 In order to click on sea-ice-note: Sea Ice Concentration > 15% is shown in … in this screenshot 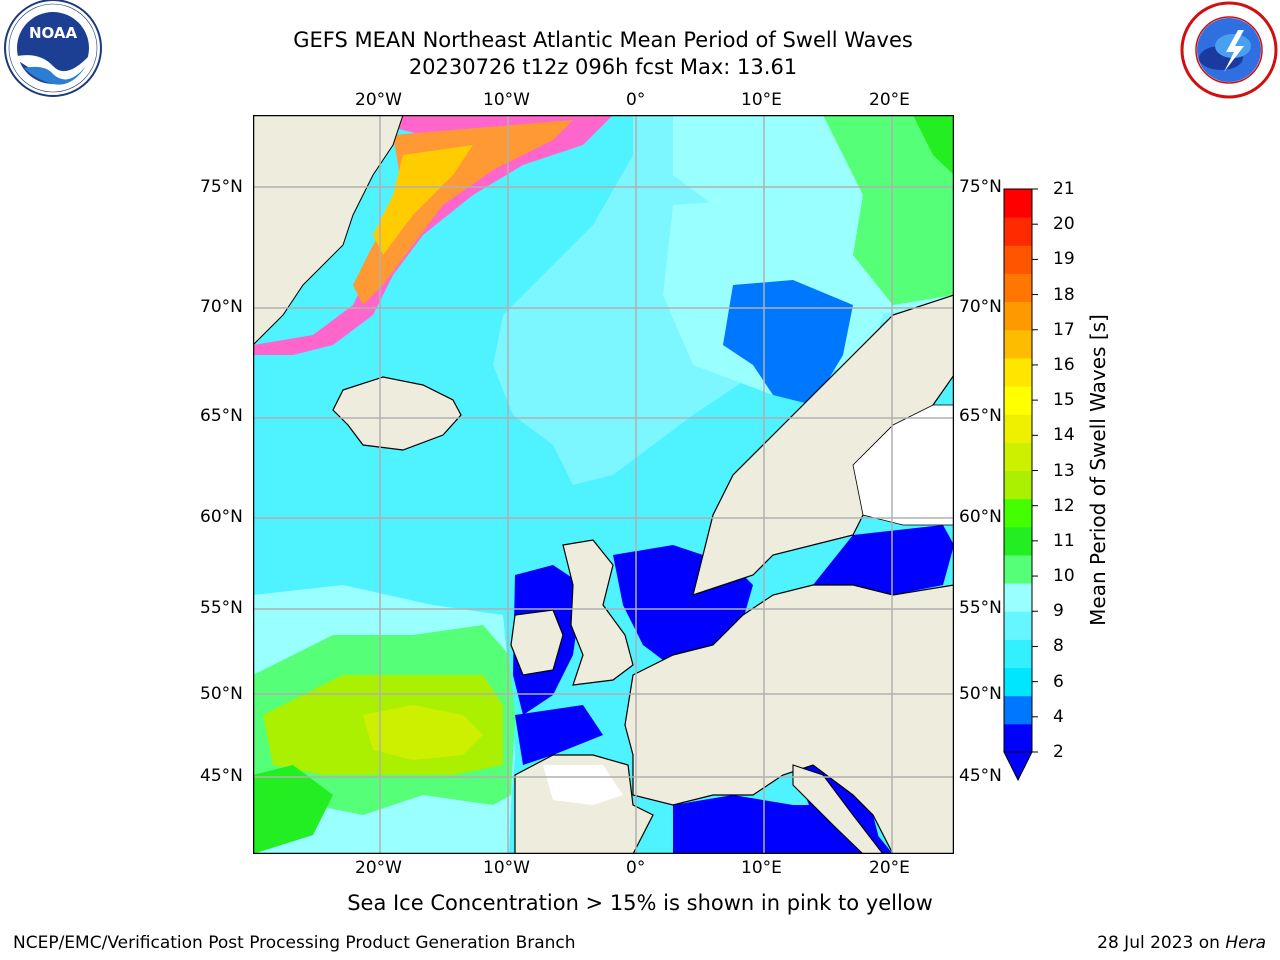, I will do `click(640, 903)`.